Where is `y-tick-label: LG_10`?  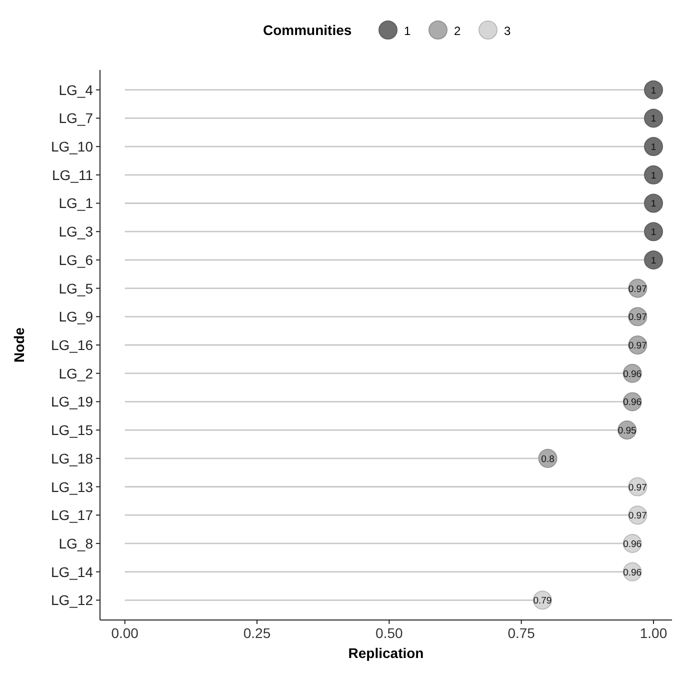
y-tick-label: LG_10 is located at coordinates (72, 146).